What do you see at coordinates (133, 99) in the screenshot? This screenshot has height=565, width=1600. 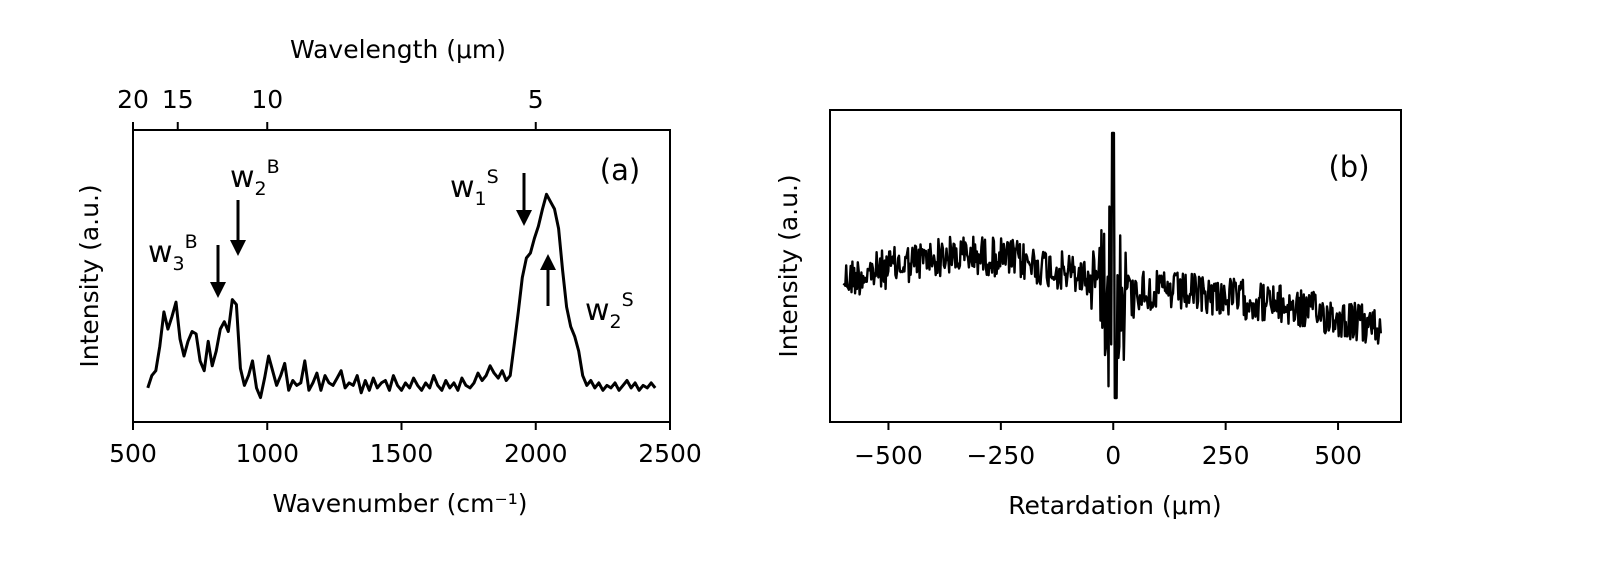 I see `a-toptick-label: 20` at bounding box center [133, 99].